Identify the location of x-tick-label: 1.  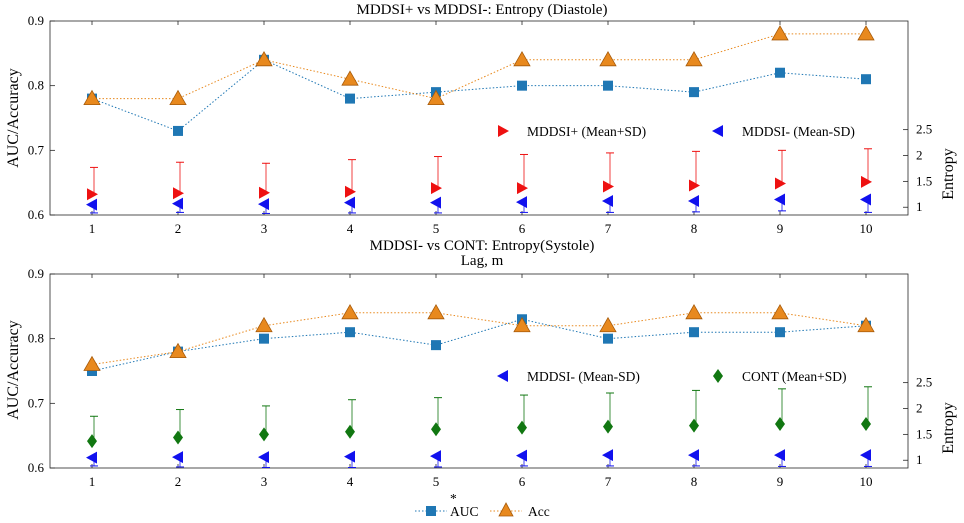
(92, 228).